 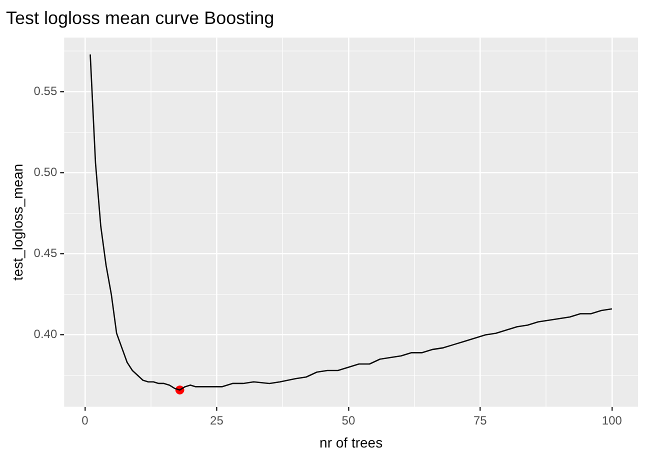 I want to click on y-tick-label: 0.55, so click(x=46, y=91).